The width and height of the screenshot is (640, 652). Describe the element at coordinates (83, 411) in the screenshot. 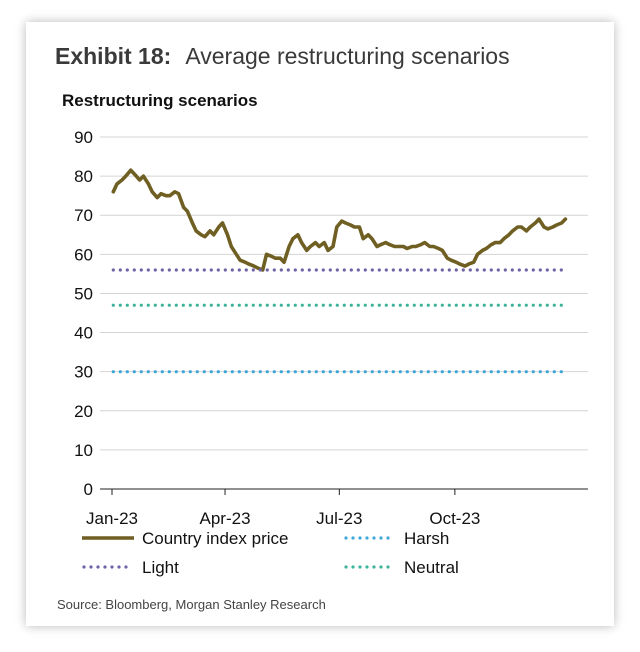

I see `y-tick-label: 20` at that location.